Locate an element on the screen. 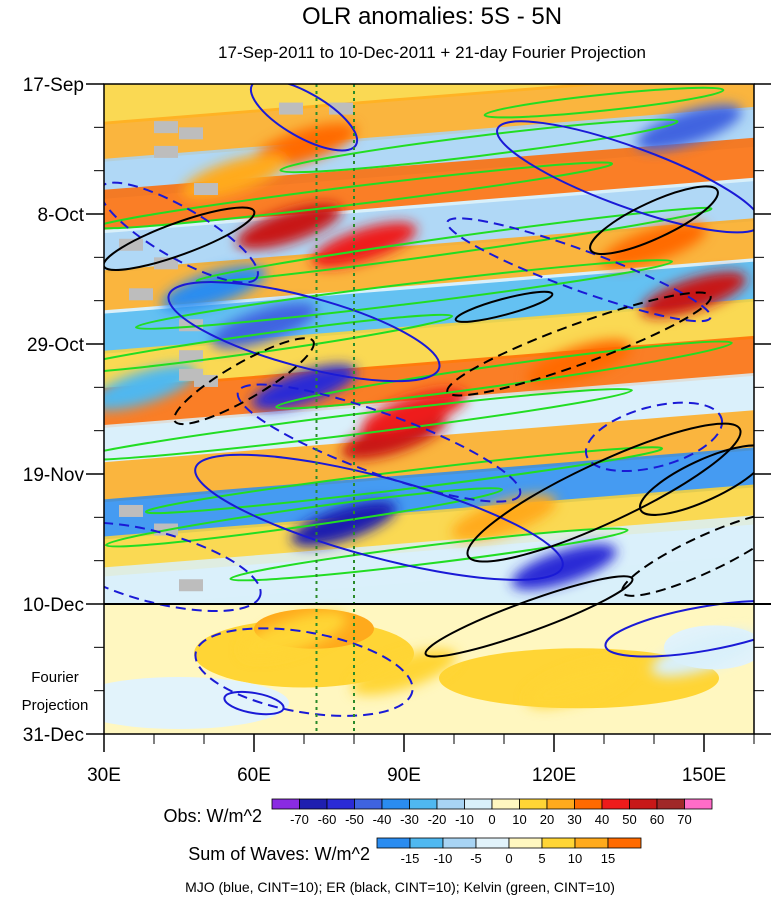 The height and width of the screenshot is (899, 771). y-tick-label: 8-Oct is located at coordinates (61, 215).